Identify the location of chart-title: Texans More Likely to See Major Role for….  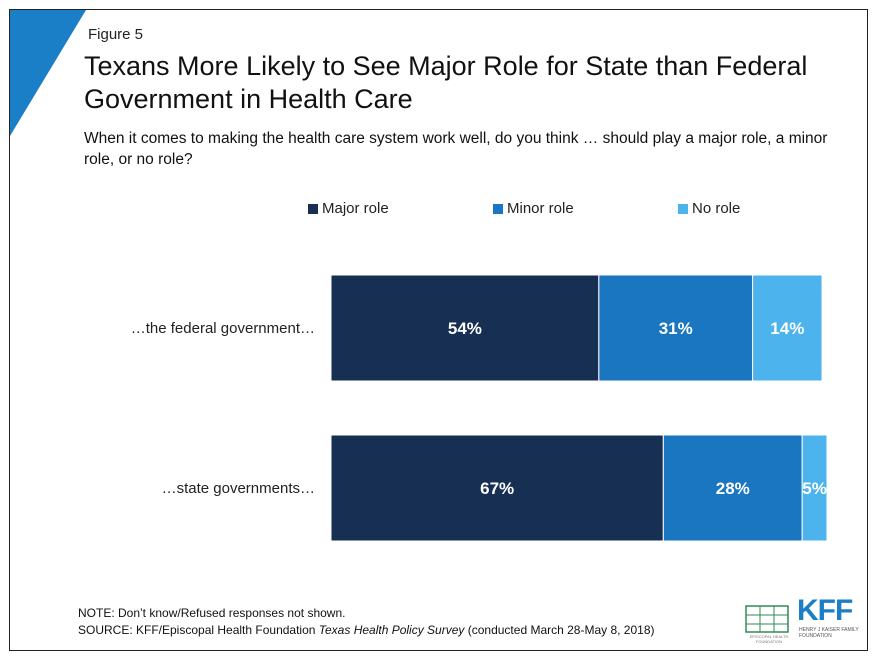
(446, 82).